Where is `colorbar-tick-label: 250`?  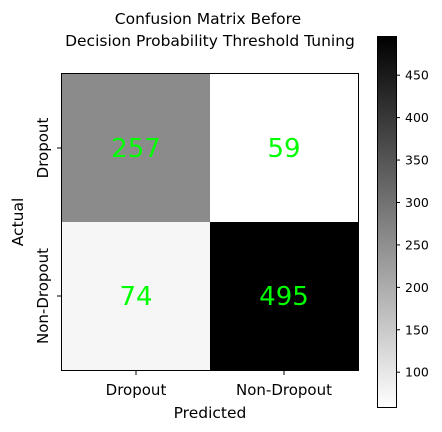
colorbar-tick-label: 250 is located at coordinates (417, 244).